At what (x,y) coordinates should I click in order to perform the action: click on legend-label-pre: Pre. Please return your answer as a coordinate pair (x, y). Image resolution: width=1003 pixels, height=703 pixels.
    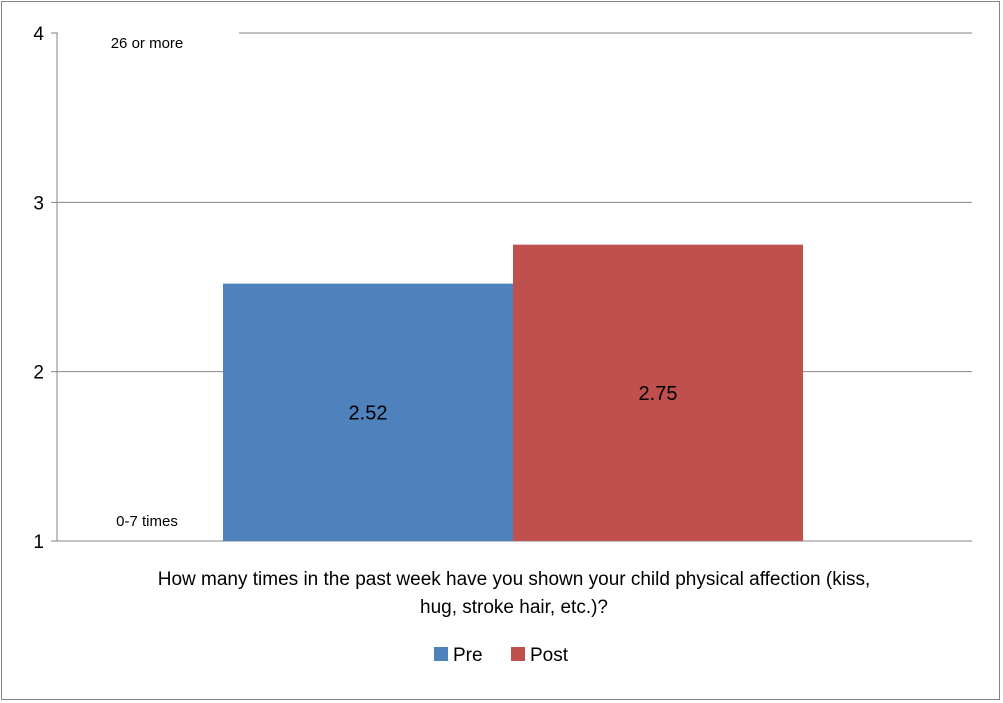
    Looking at the image, I should click on (468, 655).